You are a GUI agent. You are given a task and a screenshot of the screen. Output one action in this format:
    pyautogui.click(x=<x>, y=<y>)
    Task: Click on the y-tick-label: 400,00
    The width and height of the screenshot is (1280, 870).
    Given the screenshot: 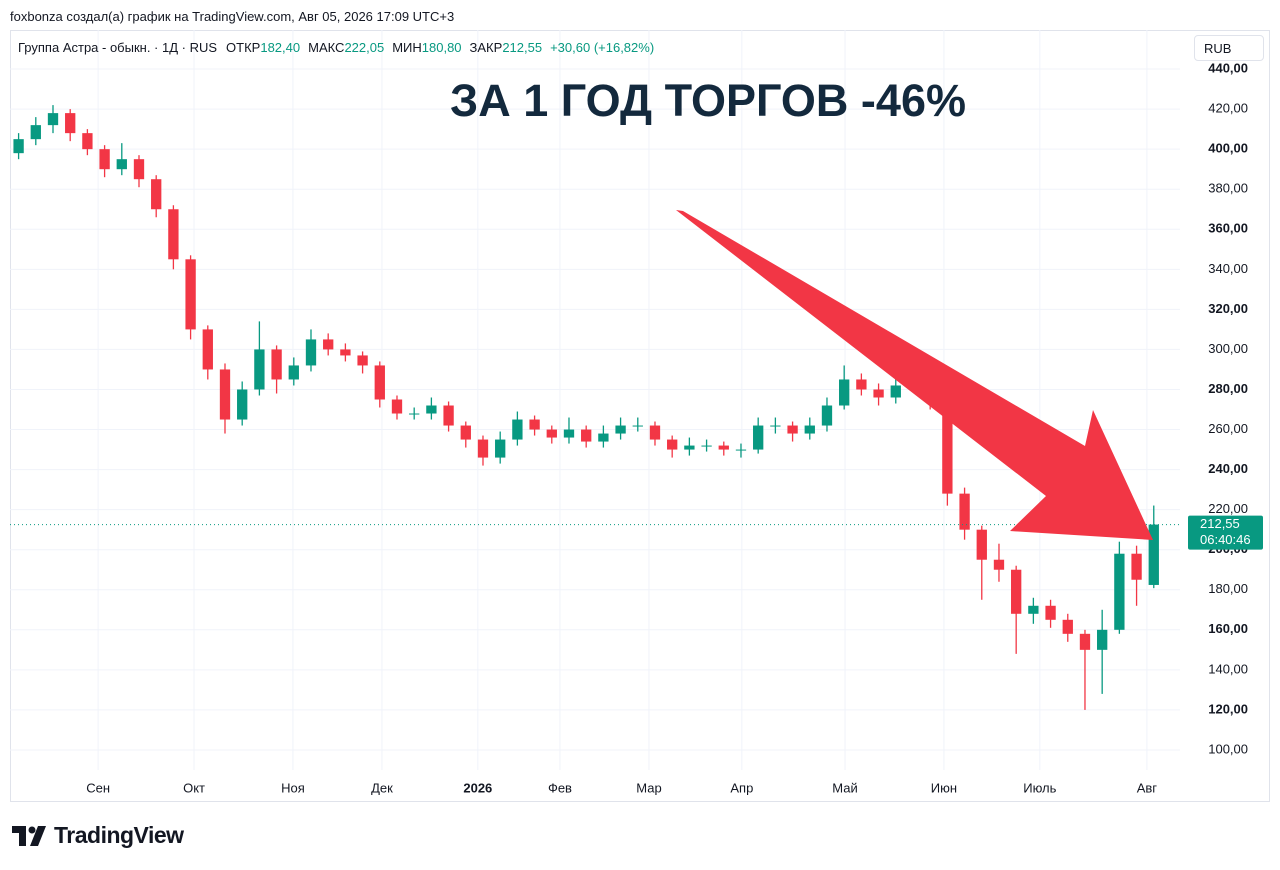 What is the action you would take?
    pyautogui.click(x=1228, y=148)
    